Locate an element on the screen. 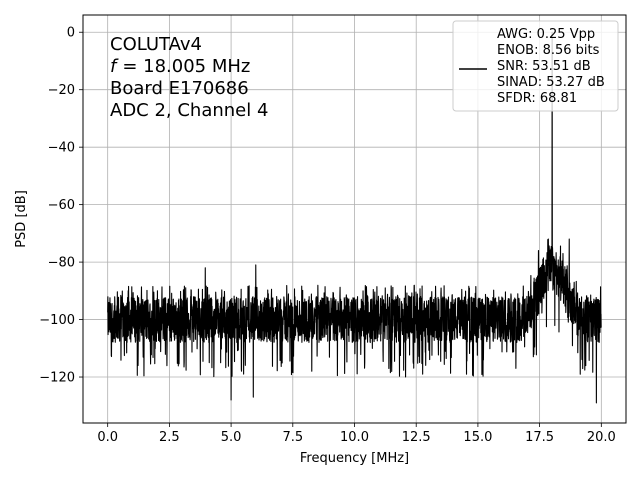 The image size is (640, 480). y-tick-label: −100 is located at coordinates (57, 320).